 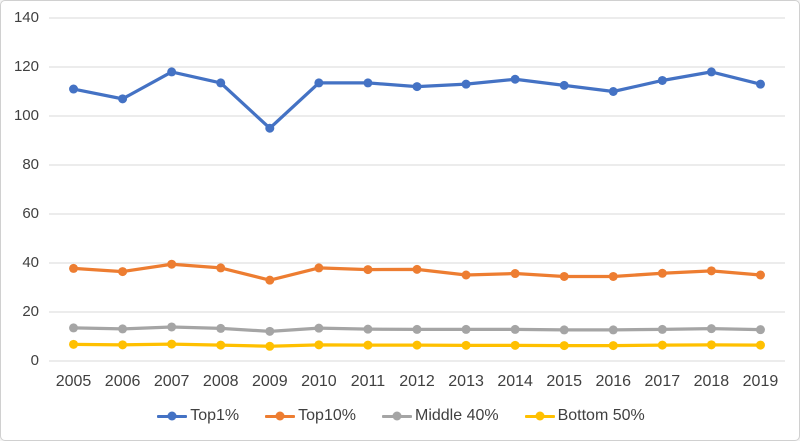 What do you see at coordinates (466, 381) in the screenshot?
I see `x-tick-label: 2013` at bounding box center [466, 381].